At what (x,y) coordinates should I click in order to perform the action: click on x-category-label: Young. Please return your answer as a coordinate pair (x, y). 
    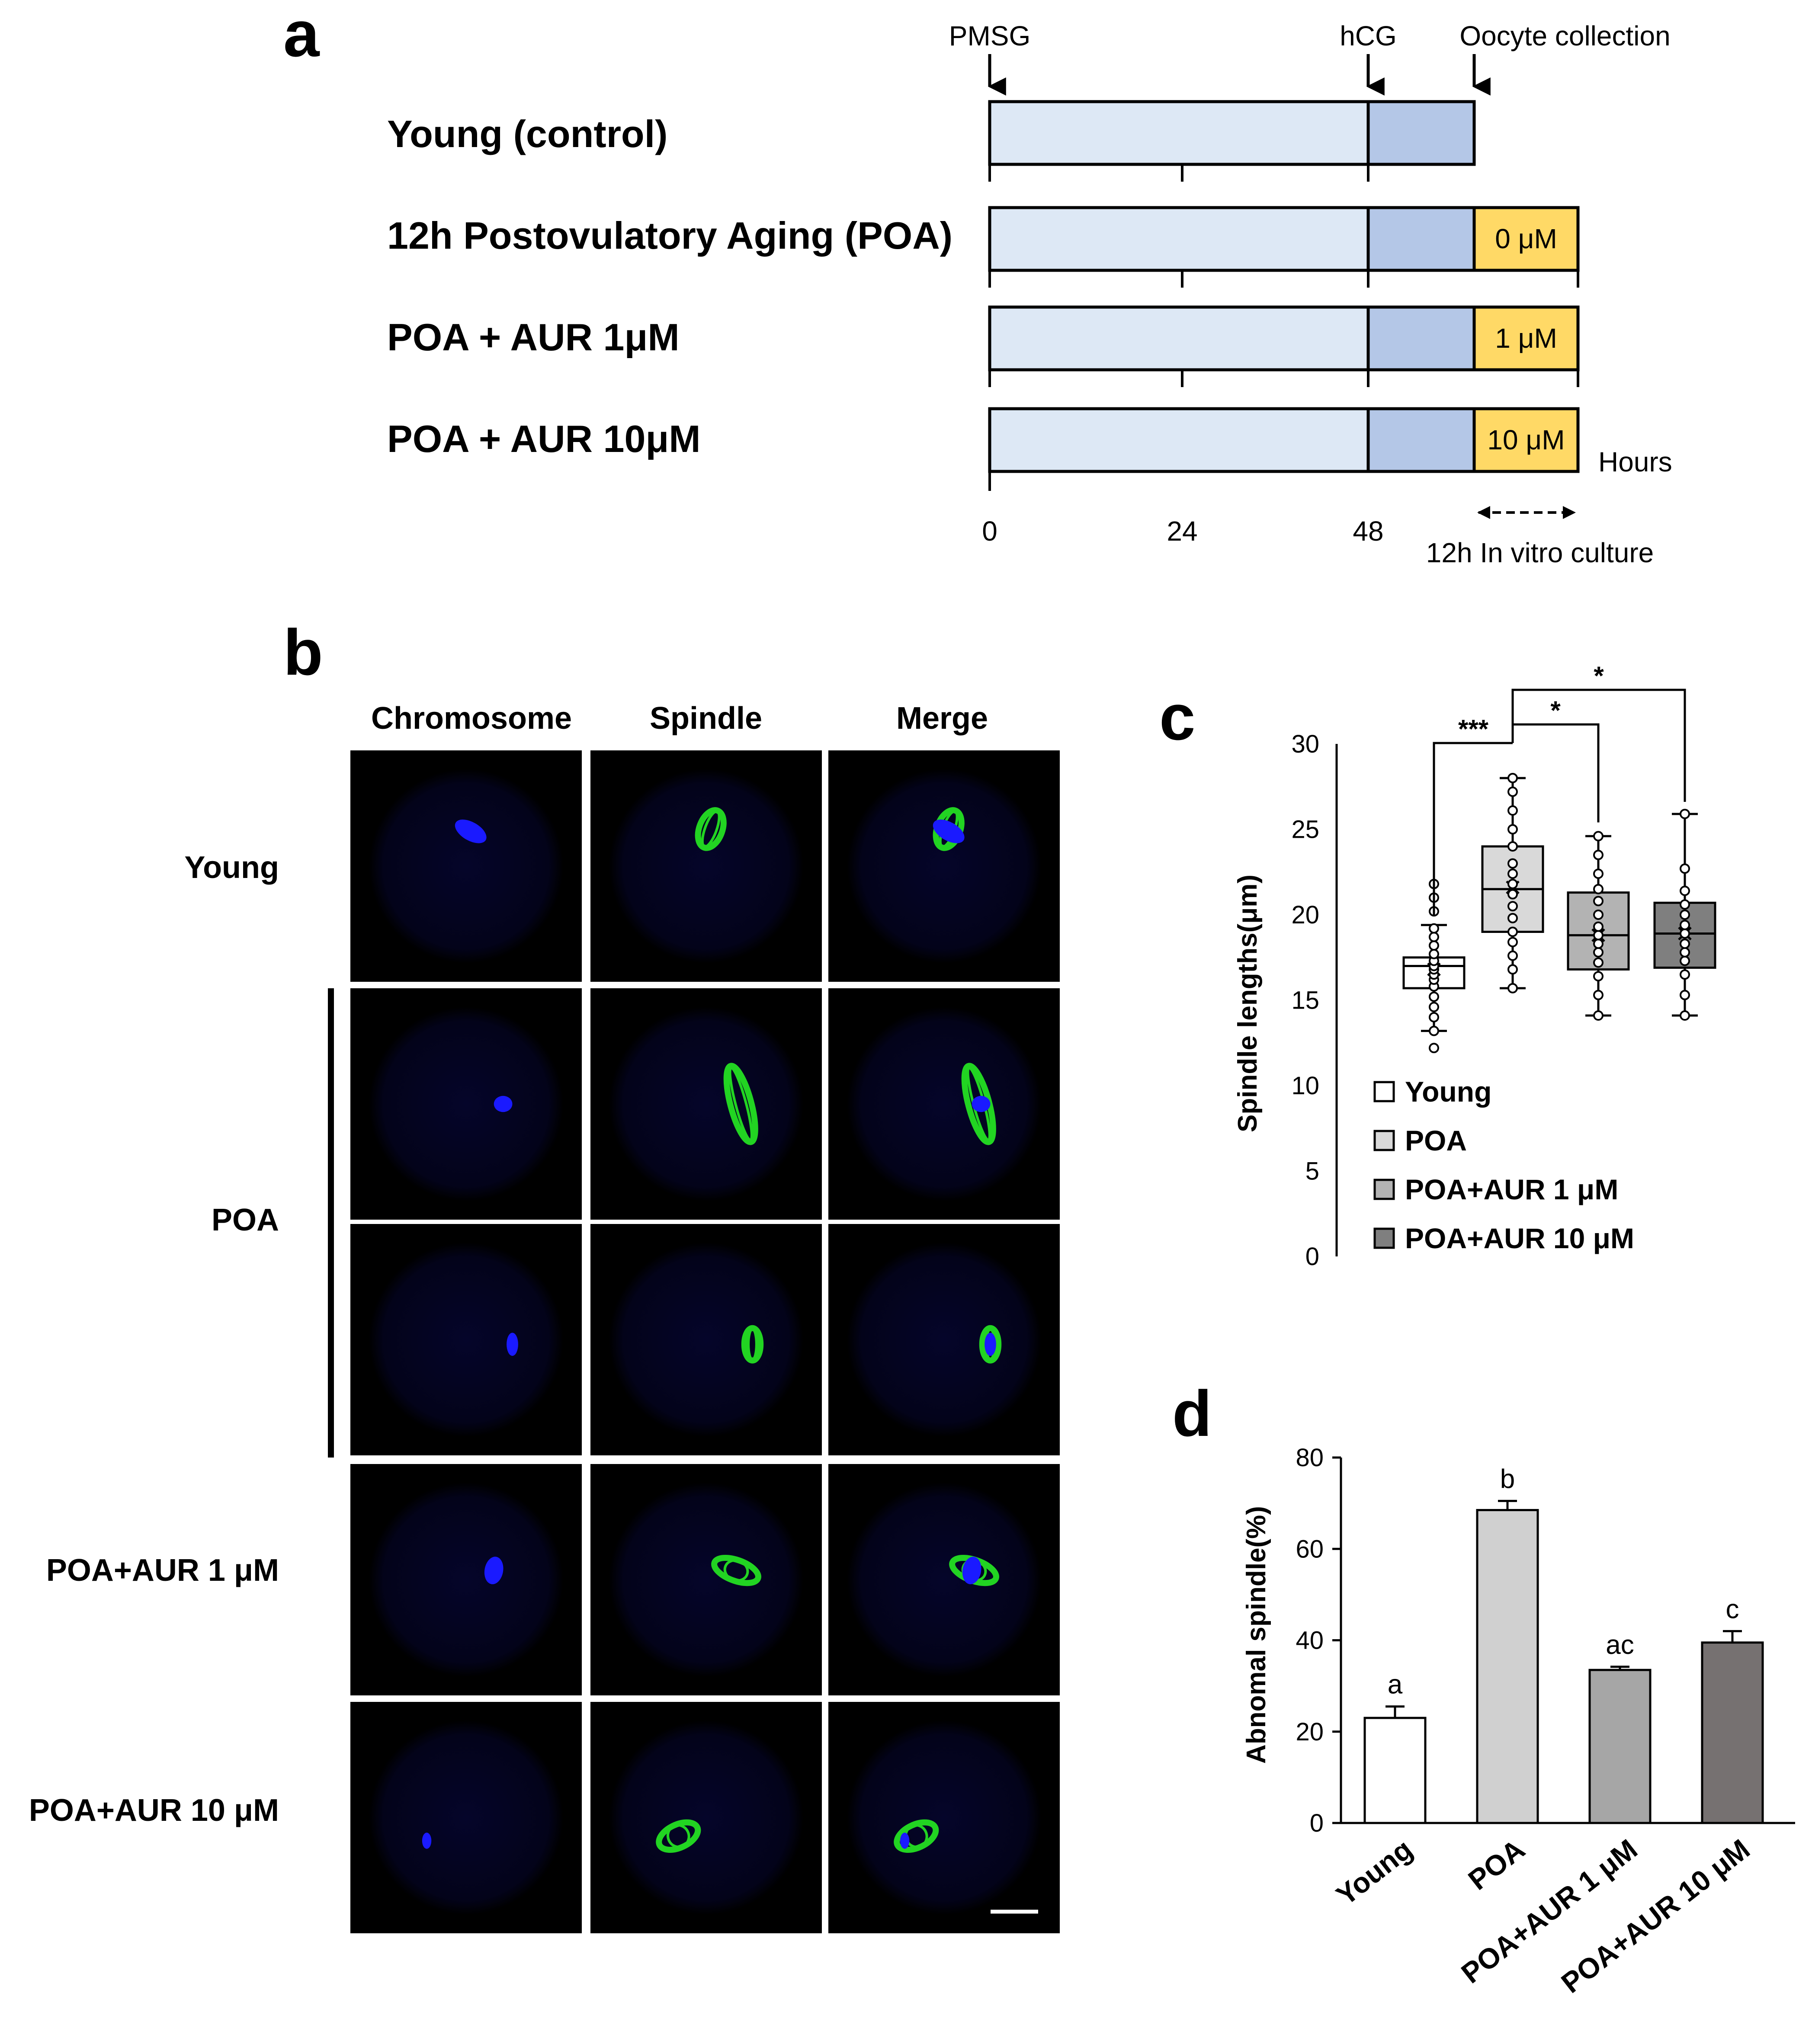
    Looking at the image, I should click on (1374, 1873).